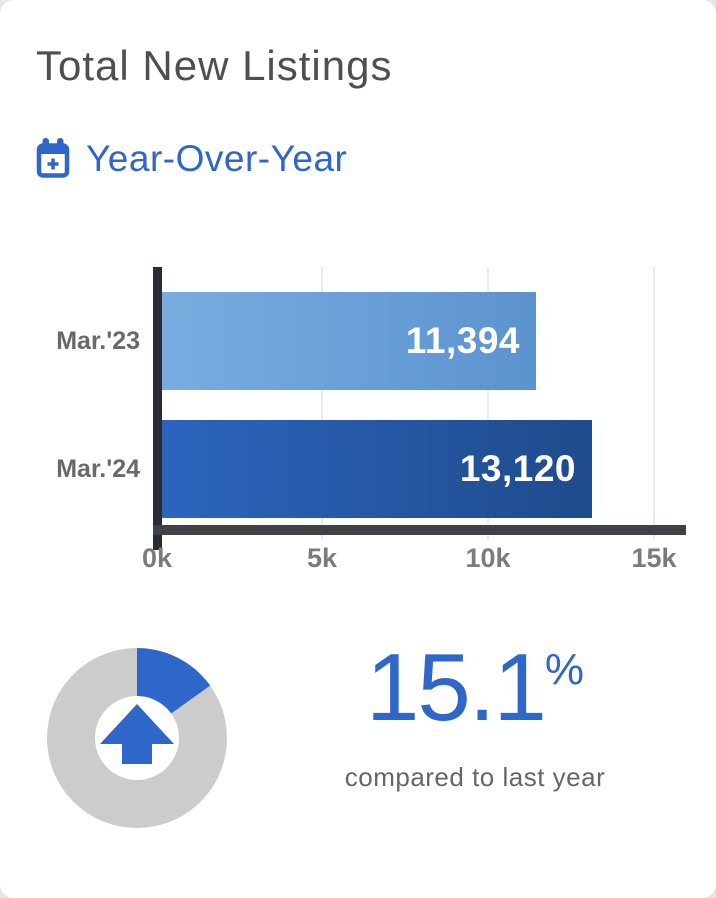 Image resolution: width=716 pixels, height=898 pixels. Describe the element at coordinates (564, 669) in the screenshot. I see `kpi-percent-sign: %` at that location.